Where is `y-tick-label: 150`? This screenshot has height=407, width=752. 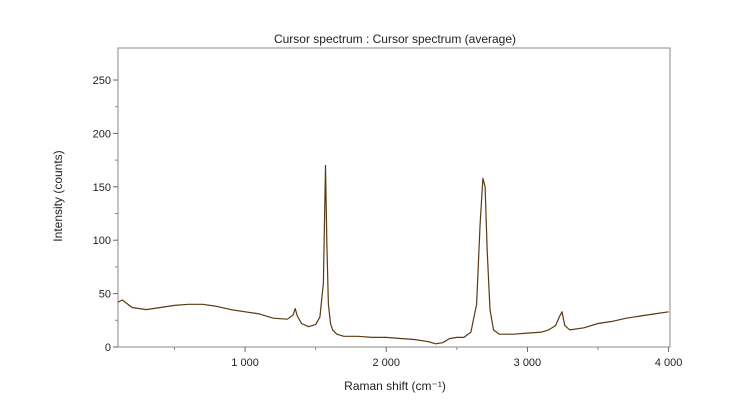 y-tick-label: 150 is located at coordinates (102, 188).